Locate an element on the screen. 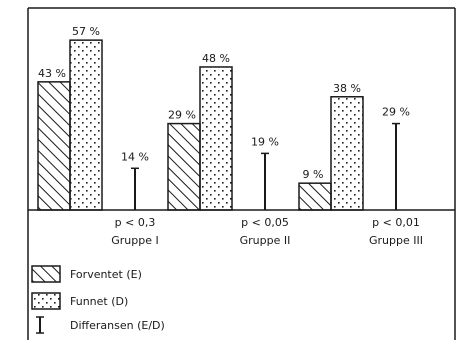 This screenshot has height=347, width=464. legend-label-difference: Differansen (E/D) is located at coordinates (117, 325).